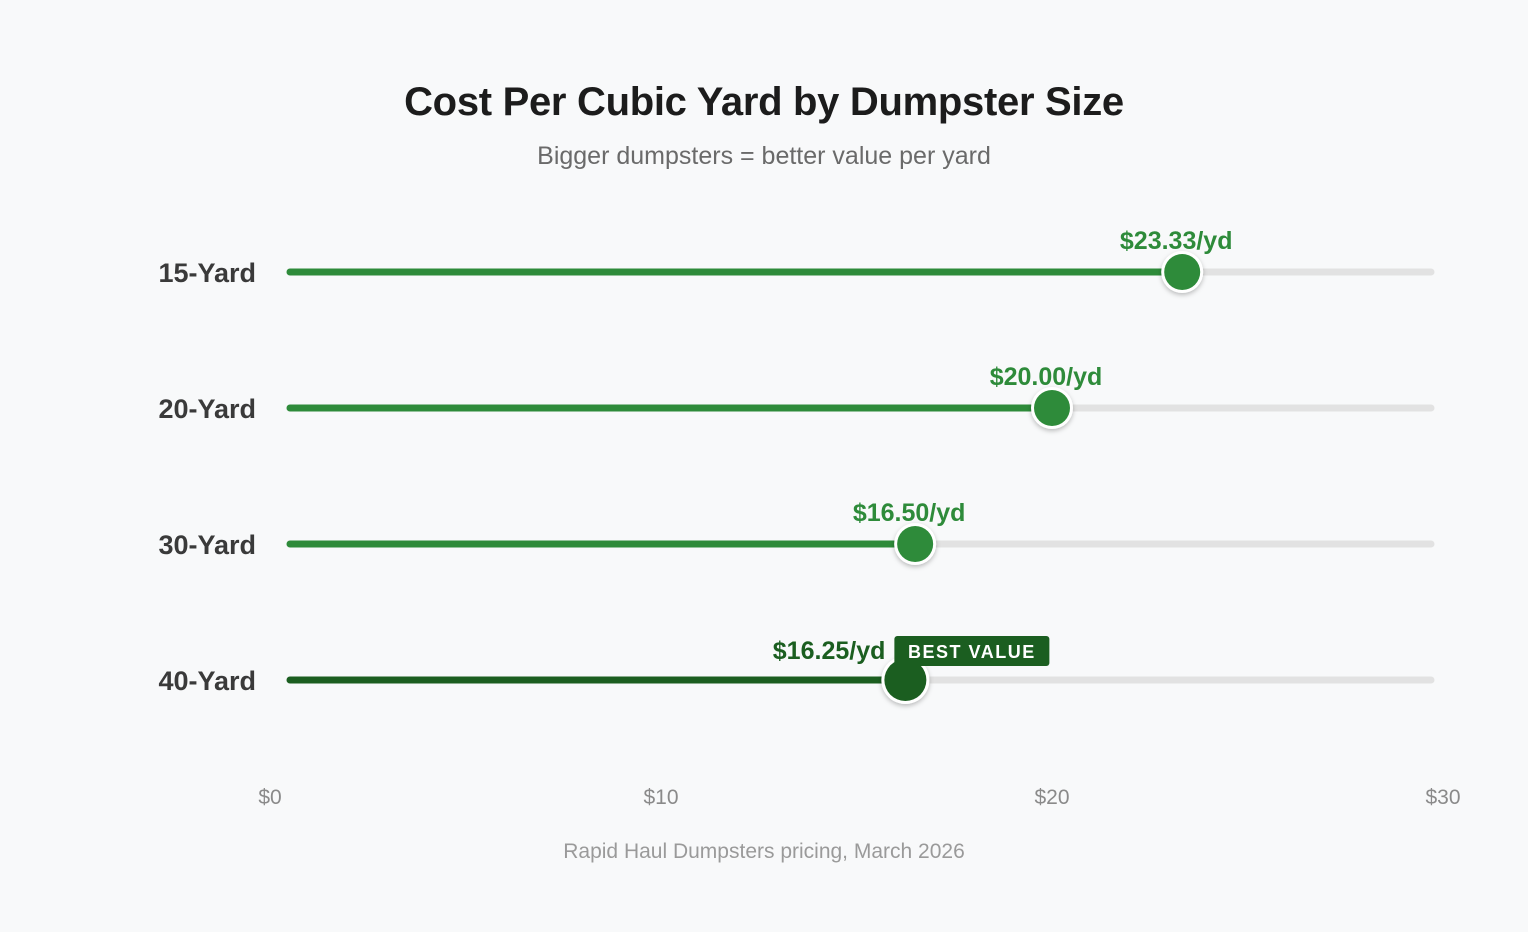 The width and height of the screenshot is (1528, 932). What do you see at coordinates (905, 680) in the screenshot?
I see `dot-40-yard` at bounding box center [905, 680].